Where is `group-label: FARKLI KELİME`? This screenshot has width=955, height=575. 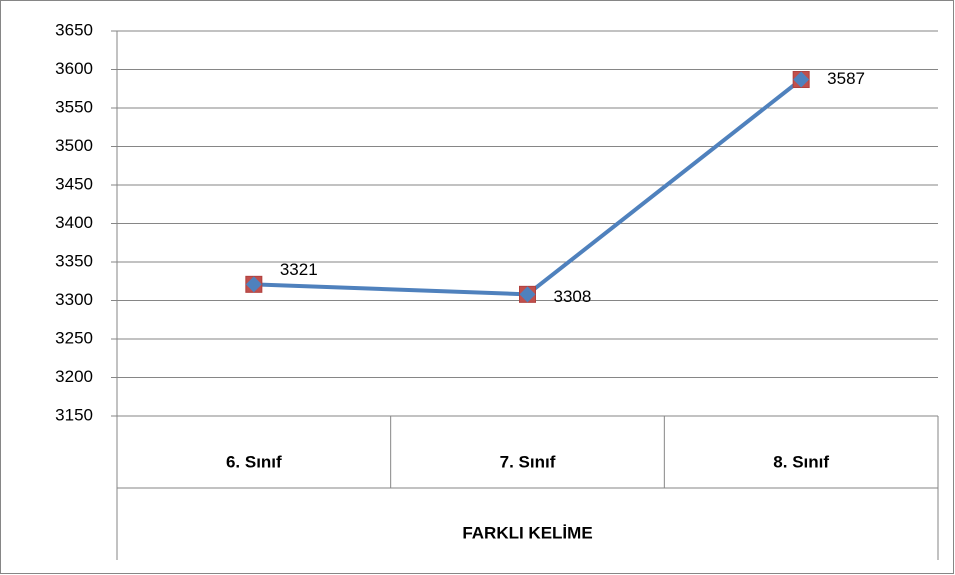
group-label: FARKLI KELİME is located at coordinates (527, 532).